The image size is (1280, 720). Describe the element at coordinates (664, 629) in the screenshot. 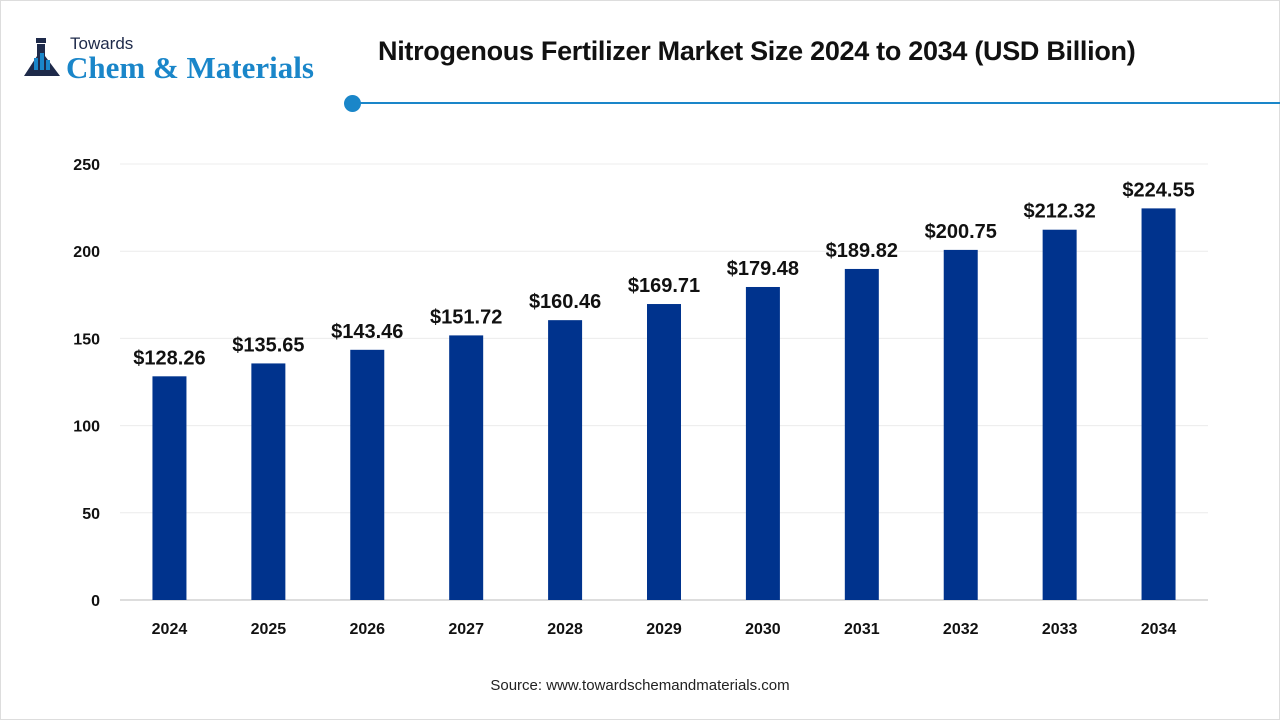

I see `x-tick-label: 2029` at that location.